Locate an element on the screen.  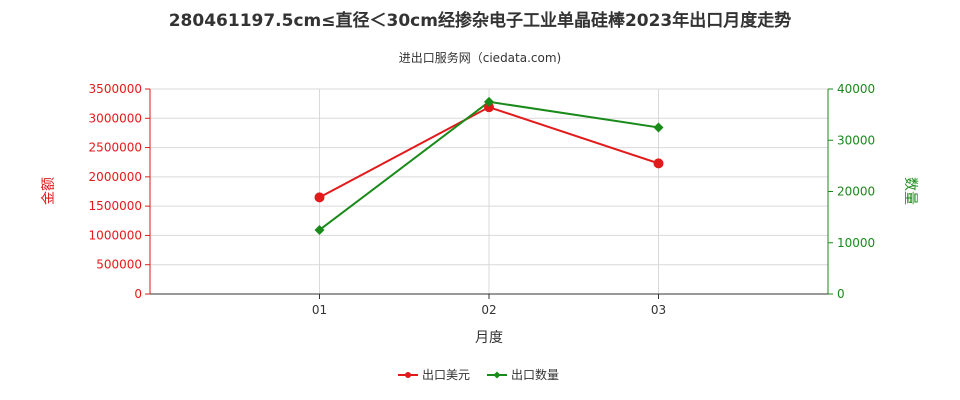
legend-label-1: 出口美元 is located at coordinates (446, 375).